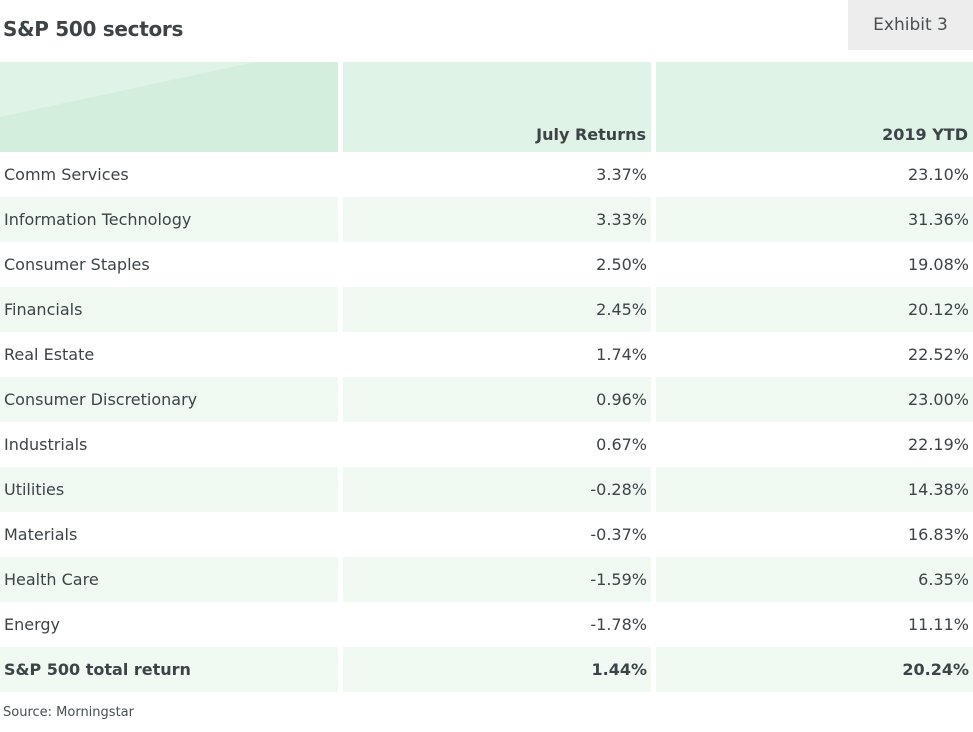  I want to click on table-row: Consumer Discretionary 0.96% 23.00%, so click(486, 399).